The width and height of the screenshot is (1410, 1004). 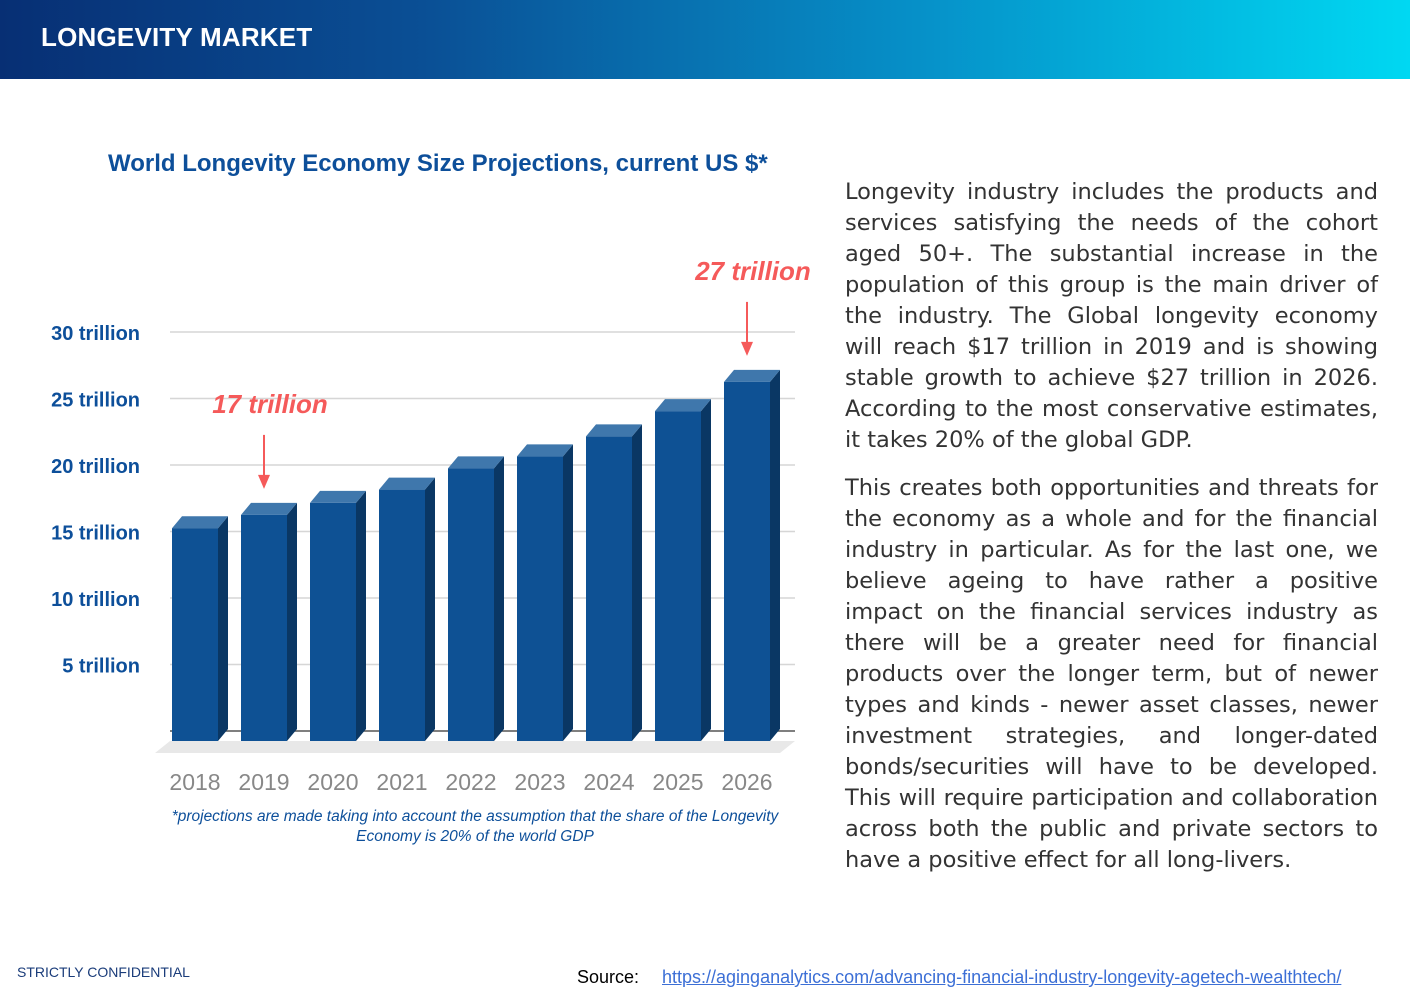 I want to click on annotation-label: 27 trillion, so click(x=752, y=273).